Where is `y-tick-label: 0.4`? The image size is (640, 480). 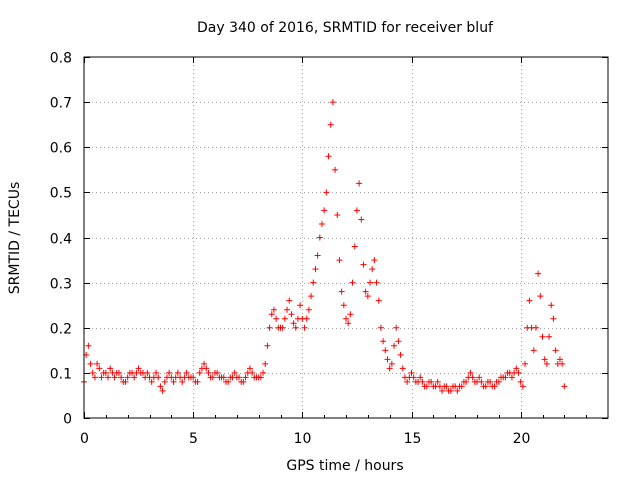 y-tick-label: 0.4 is located at coordinates (61, 240).